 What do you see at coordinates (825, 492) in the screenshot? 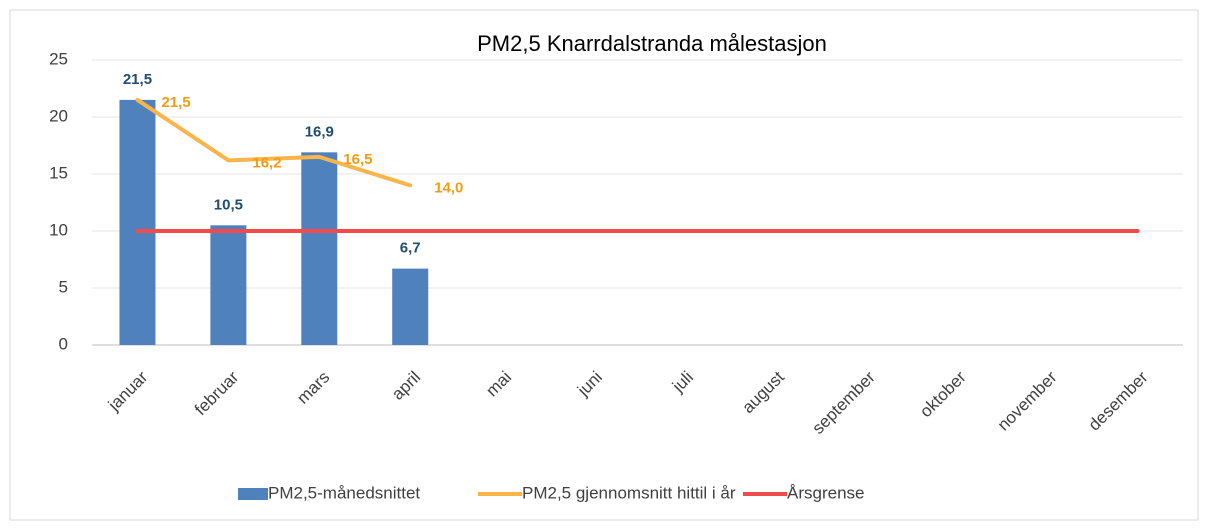
I see `legend-label: Årsgrense` at bounding box center [825, 492].